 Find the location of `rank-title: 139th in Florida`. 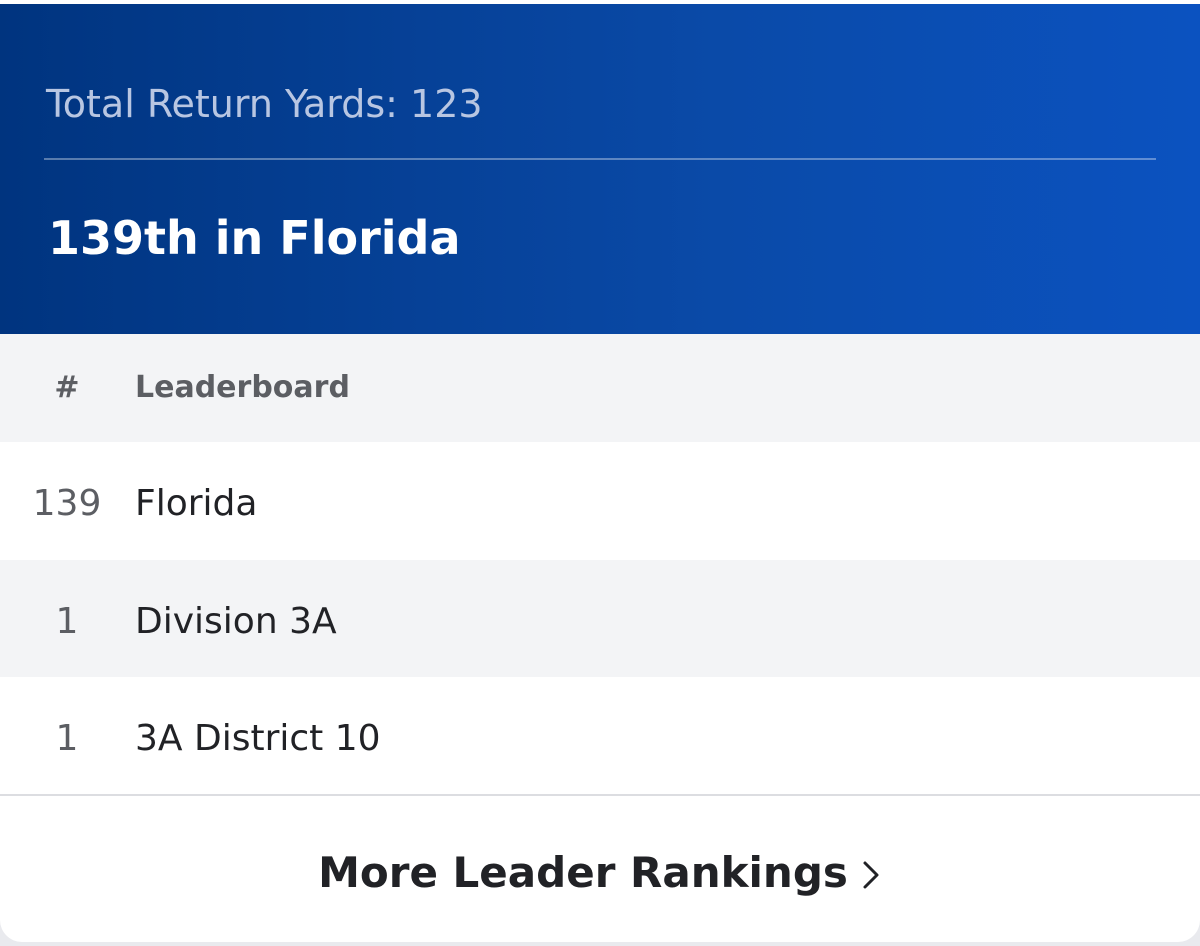

rank-title: 139th in Florida is located at coordinates (254, 238).